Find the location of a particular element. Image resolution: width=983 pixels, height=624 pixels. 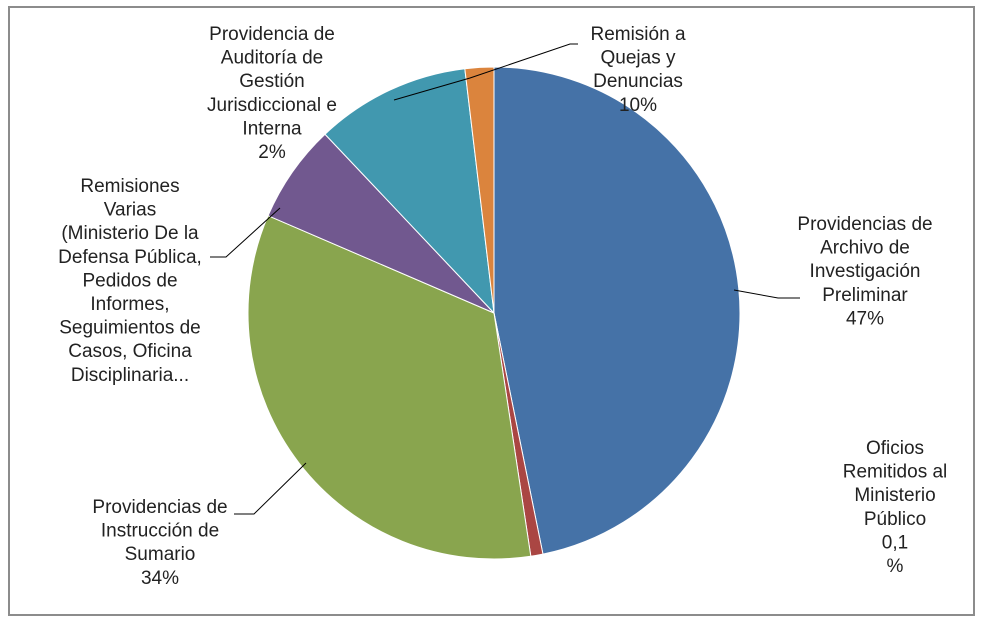

slice-label-line: Oficios is located at coordinates (895, 448).